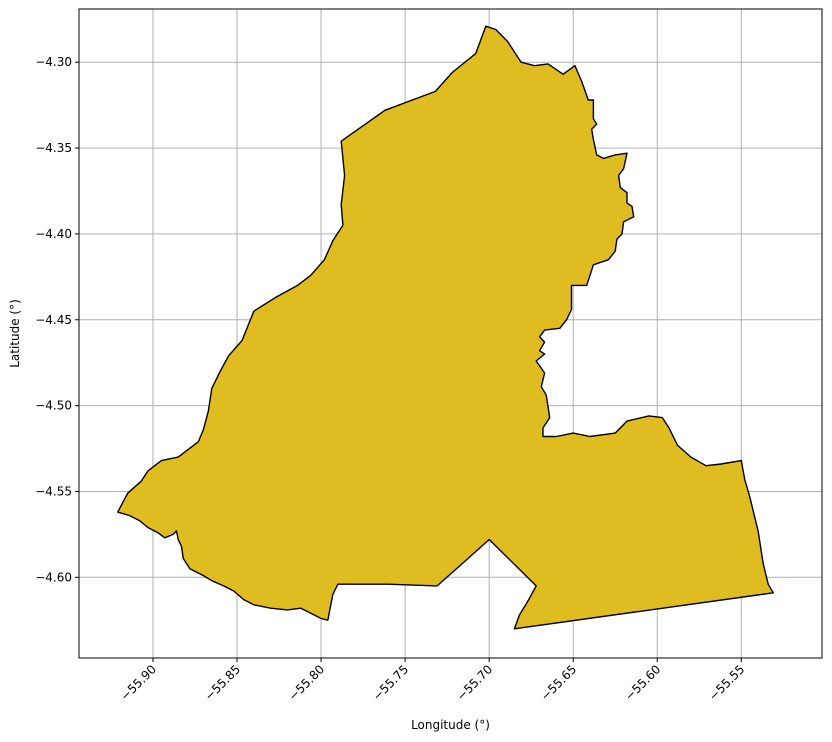 This screenshot has height=742, width=832. What do you see at coordinates (53, 577) in the screenshot?
I see `y-tick-label-6: −4.60` at bounding box center [53, 577].